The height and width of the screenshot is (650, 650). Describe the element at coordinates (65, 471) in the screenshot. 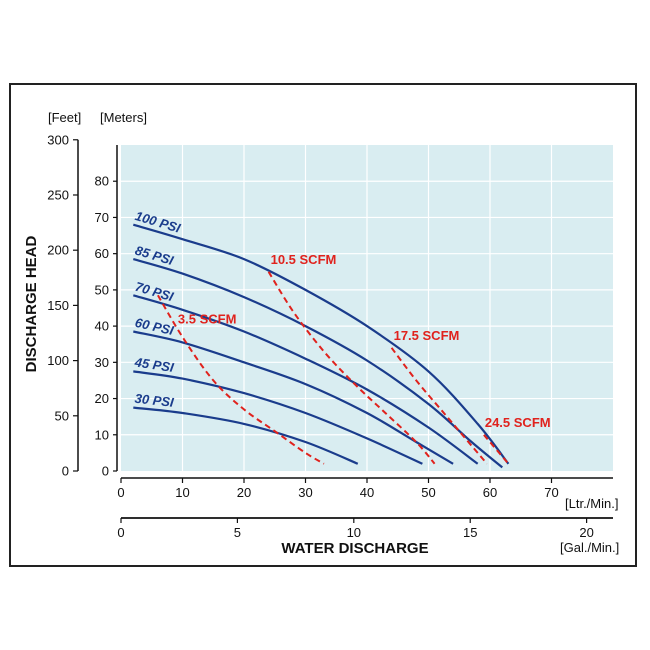

I see `feet-tick-label: 0` at that location.